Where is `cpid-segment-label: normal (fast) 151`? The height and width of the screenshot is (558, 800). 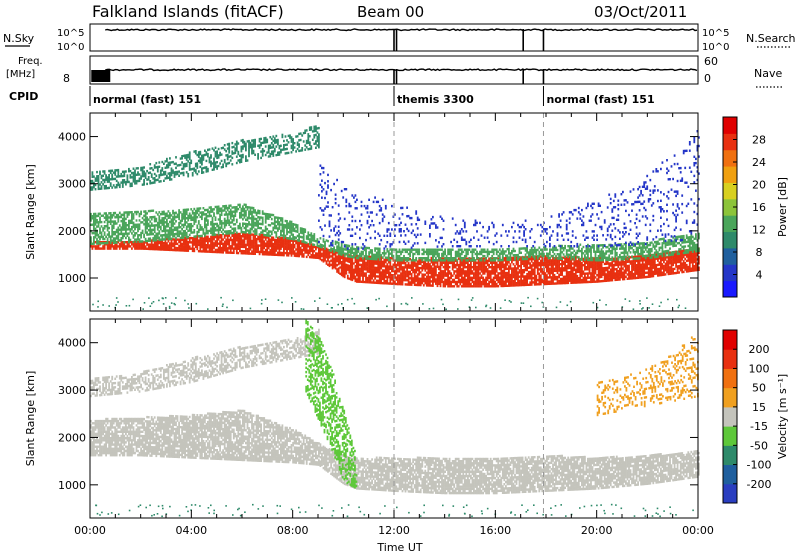 cpid-segment-label: normal (fast) 151 is located at coordinates (147, 99).